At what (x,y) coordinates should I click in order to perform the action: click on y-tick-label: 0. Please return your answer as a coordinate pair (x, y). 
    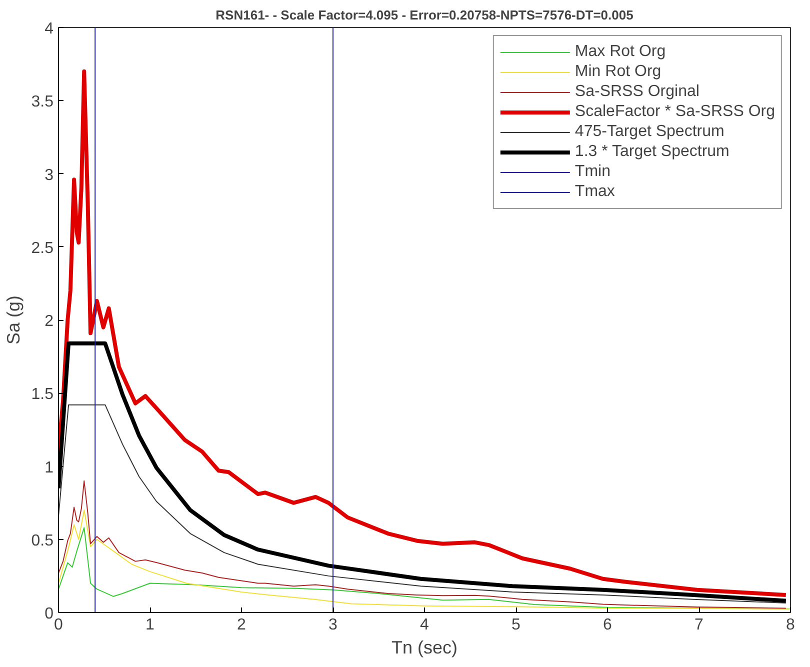
    Looking at the image, I should click on (49, 614).